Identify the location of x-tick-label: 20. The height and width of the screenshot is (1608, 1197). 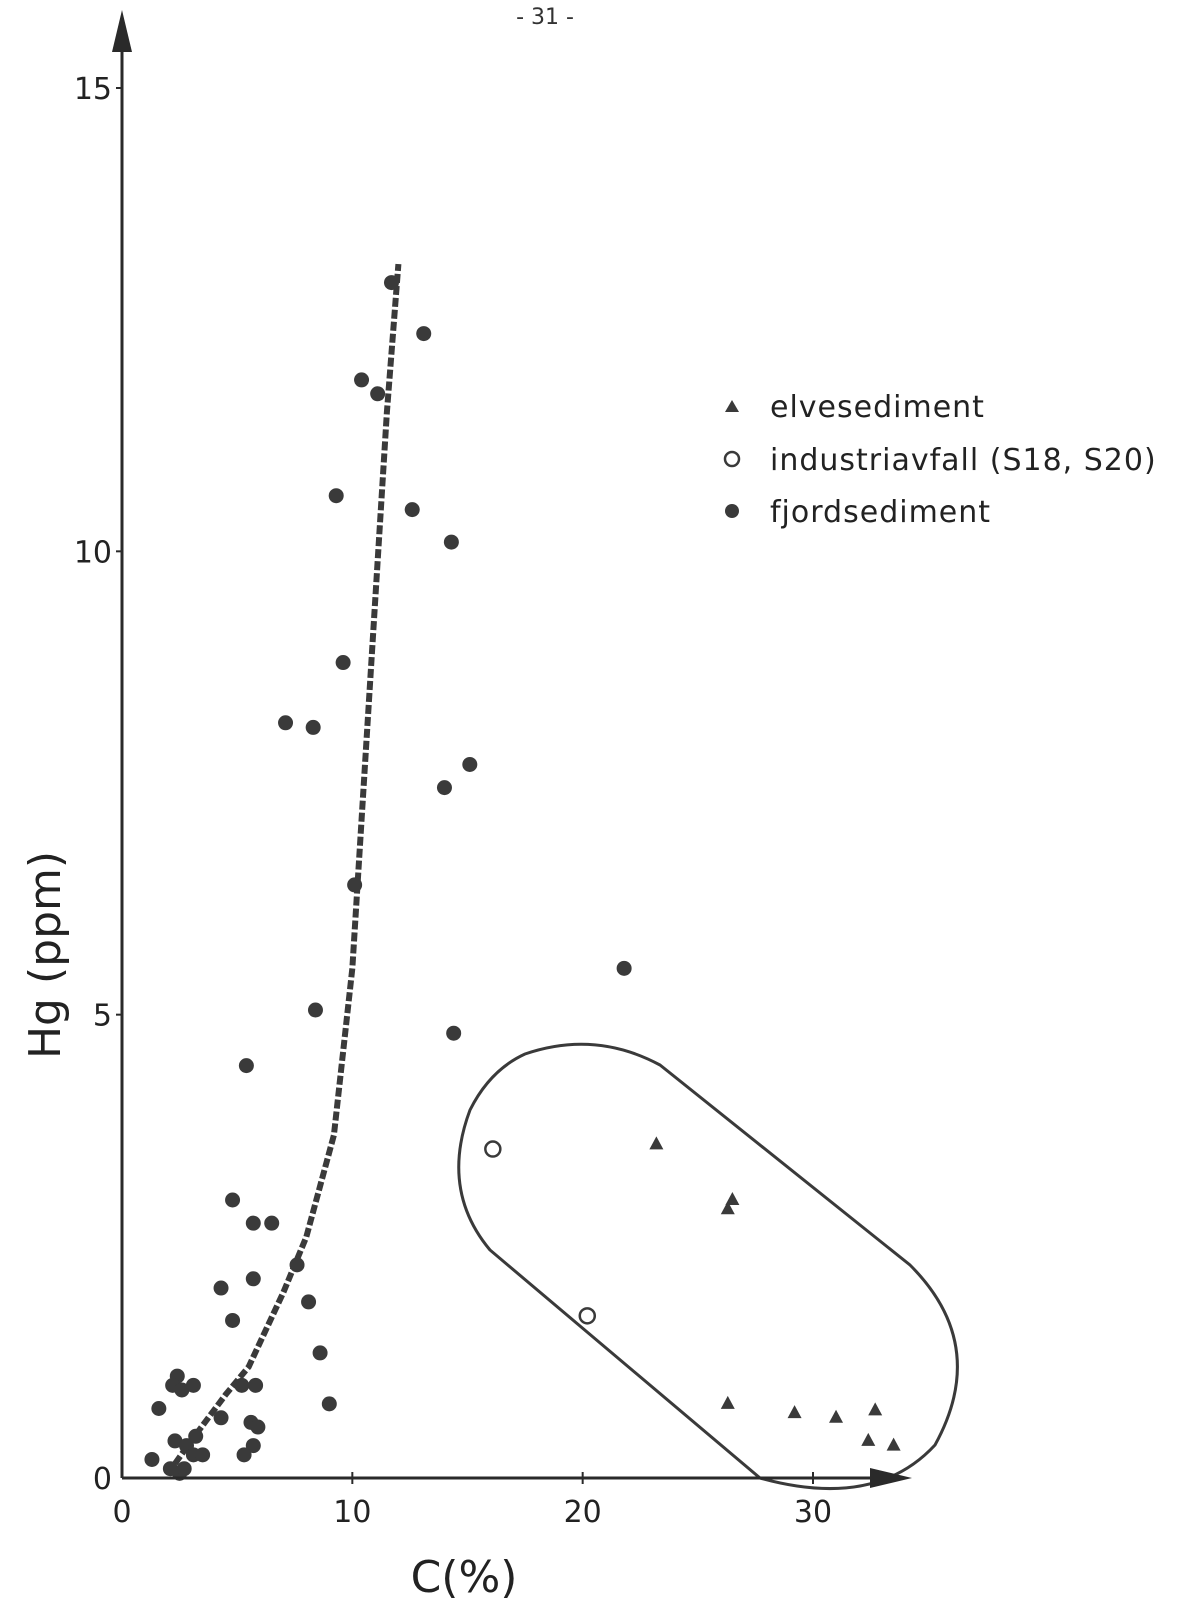
(583, 1512).